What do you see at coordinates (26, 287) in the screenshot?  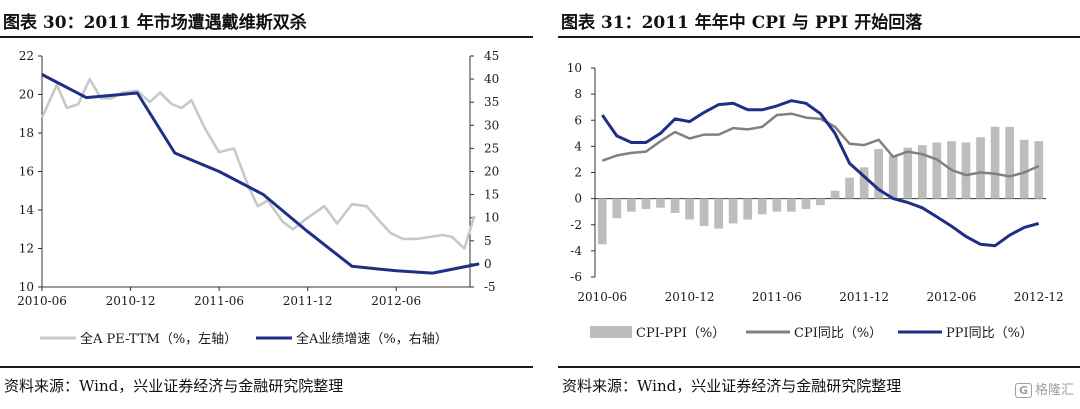 I see `y-tick-label-left: 10` at bounding box center [26, 287].